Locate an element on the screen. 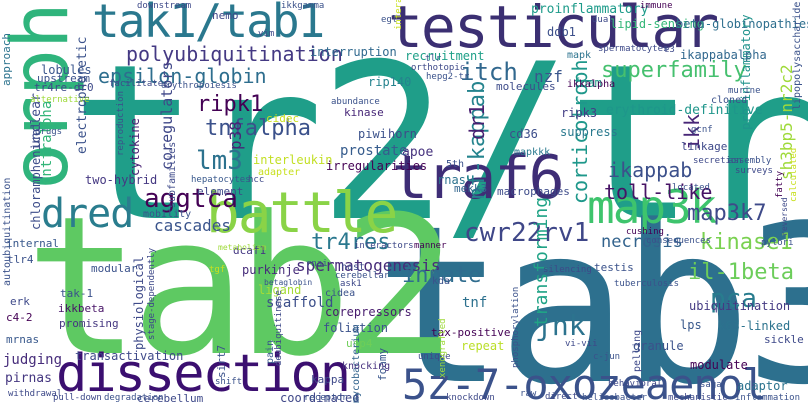  word-reversed: reversed is located at coordinates (784, 216).